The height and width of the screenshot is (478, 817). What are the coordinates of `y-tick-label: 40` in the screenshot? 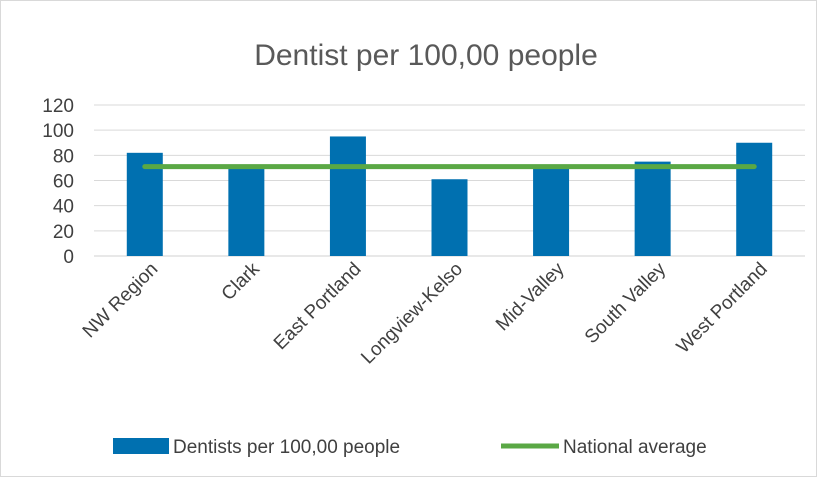 It's located at (63, 207).